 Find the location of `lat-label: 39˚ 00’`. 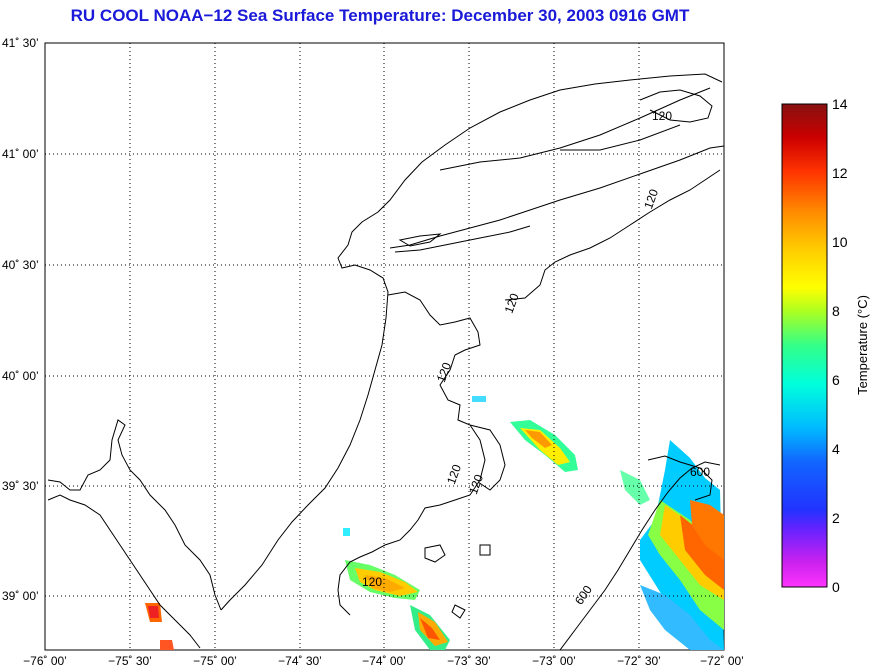

lat-label: 39˚ 00’ is located at coordinates (20, 596).